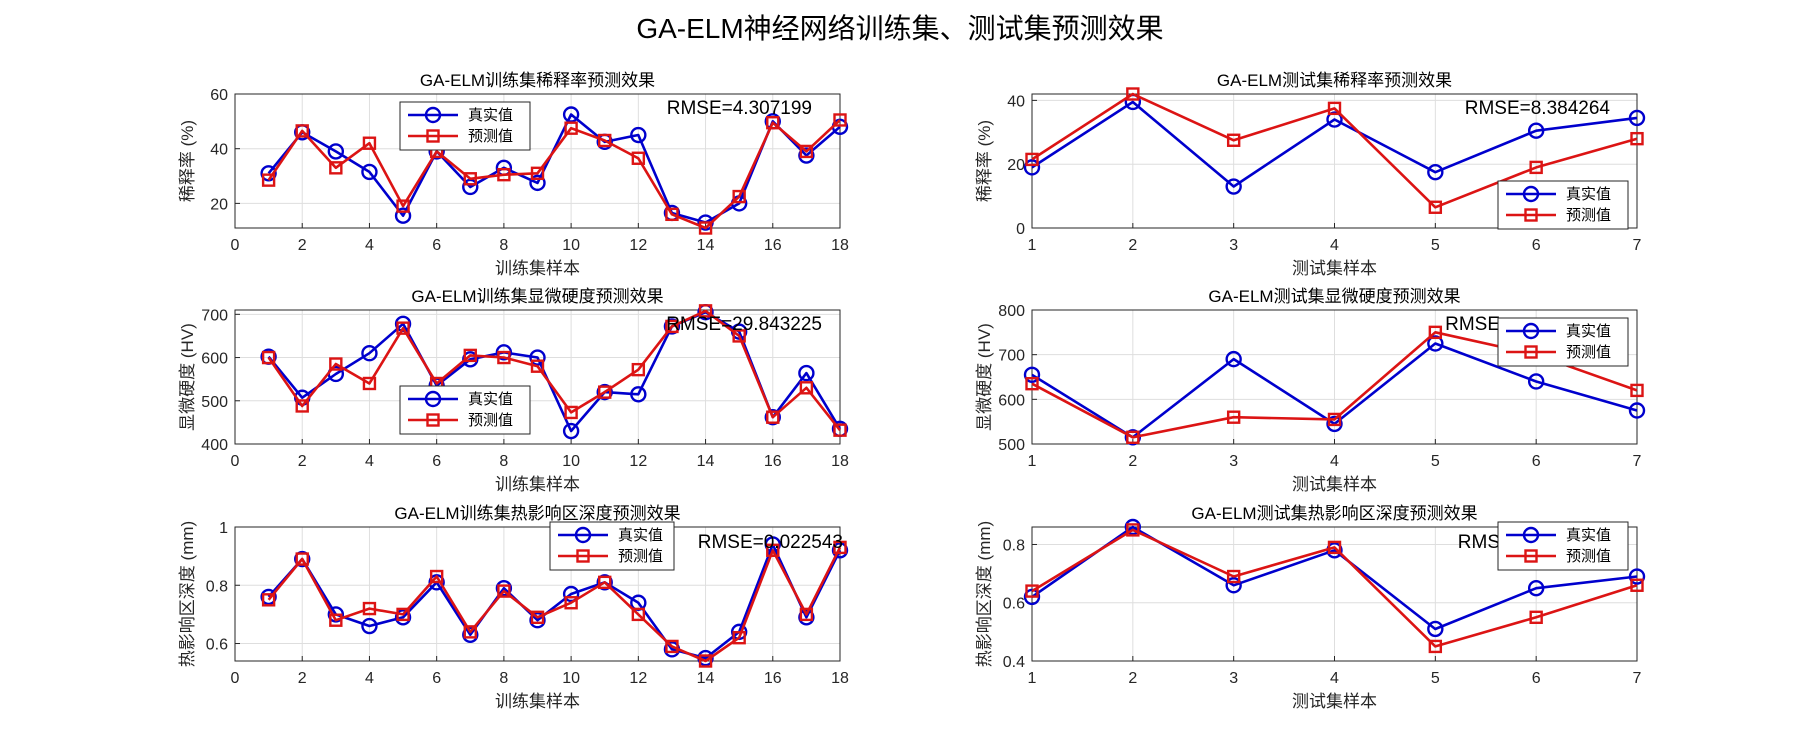 This screenshot has width=1800, height=750. What do you see at coordinates (1020, 229) in the screenshot?
I see `y-tick-label: 0` at bounding box center [1020, 229].